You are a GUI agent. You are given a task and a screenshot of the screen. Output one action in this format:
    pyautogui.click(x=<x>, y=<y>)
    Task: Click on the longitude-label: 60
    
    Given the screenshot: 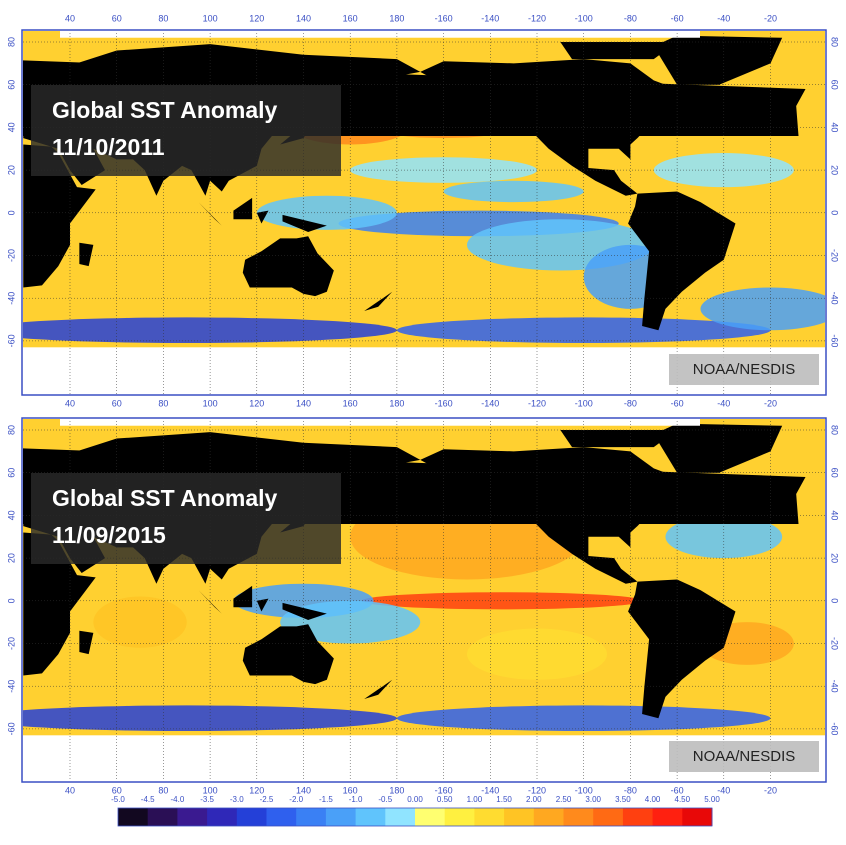 What is the action you would take?
    pyautogui.click(x=117, y=790)
    